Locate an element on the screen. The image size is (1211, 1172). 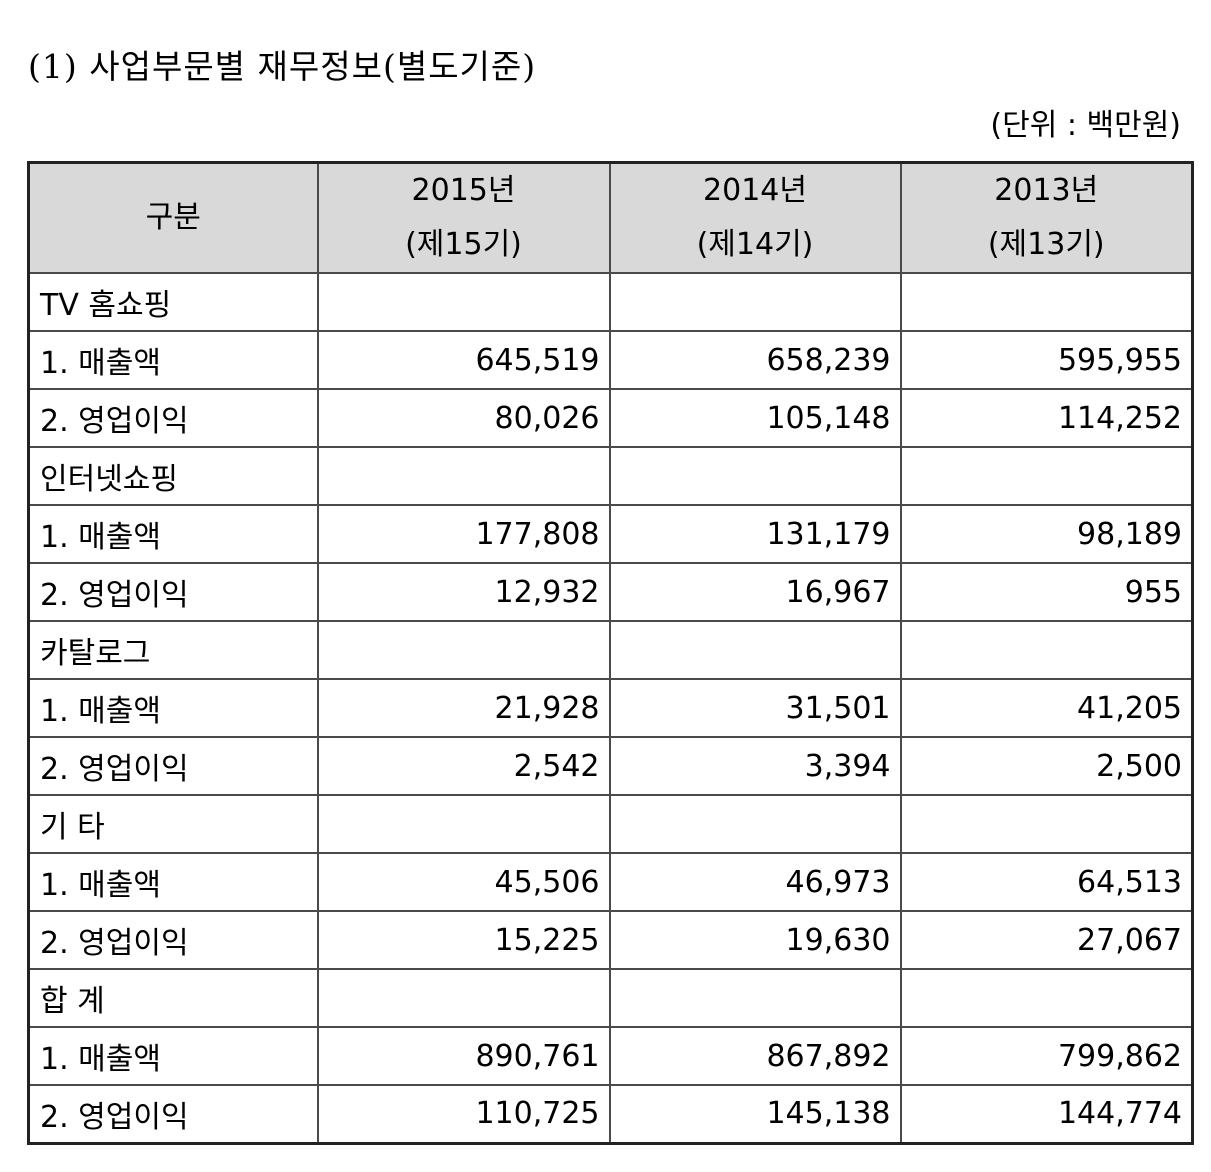
table-row: 2. 영업이익 110,725 145,138 144,774 is located at coordinates (610, 1114).